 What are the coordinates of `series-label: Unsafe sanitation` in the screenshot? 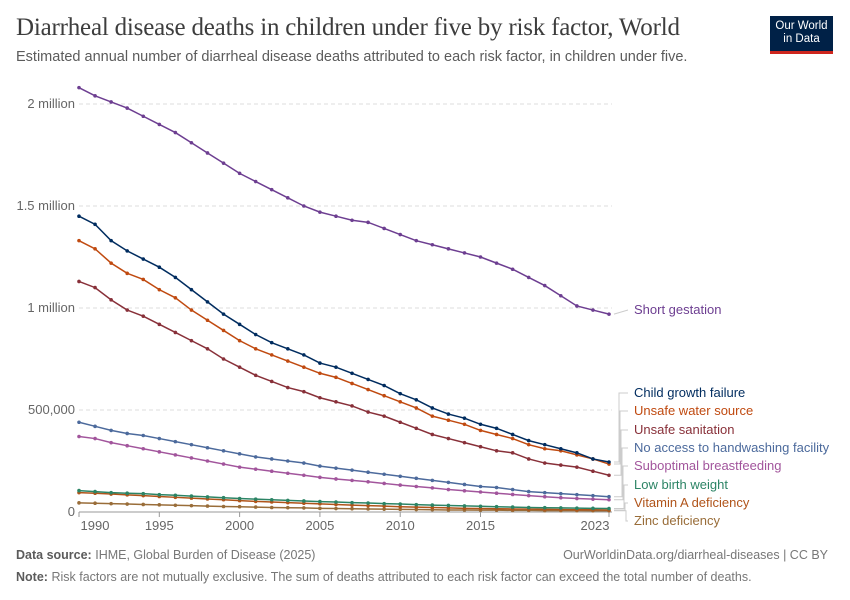 It's located at (684, 429).